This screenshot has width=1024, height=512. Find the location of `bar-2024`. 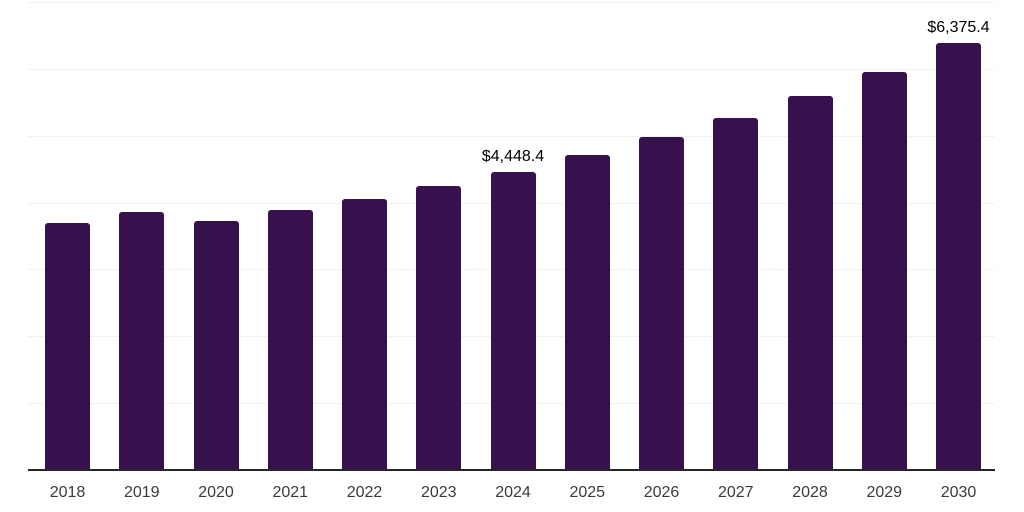

bar-2024 is located at coordinates (513, 320).